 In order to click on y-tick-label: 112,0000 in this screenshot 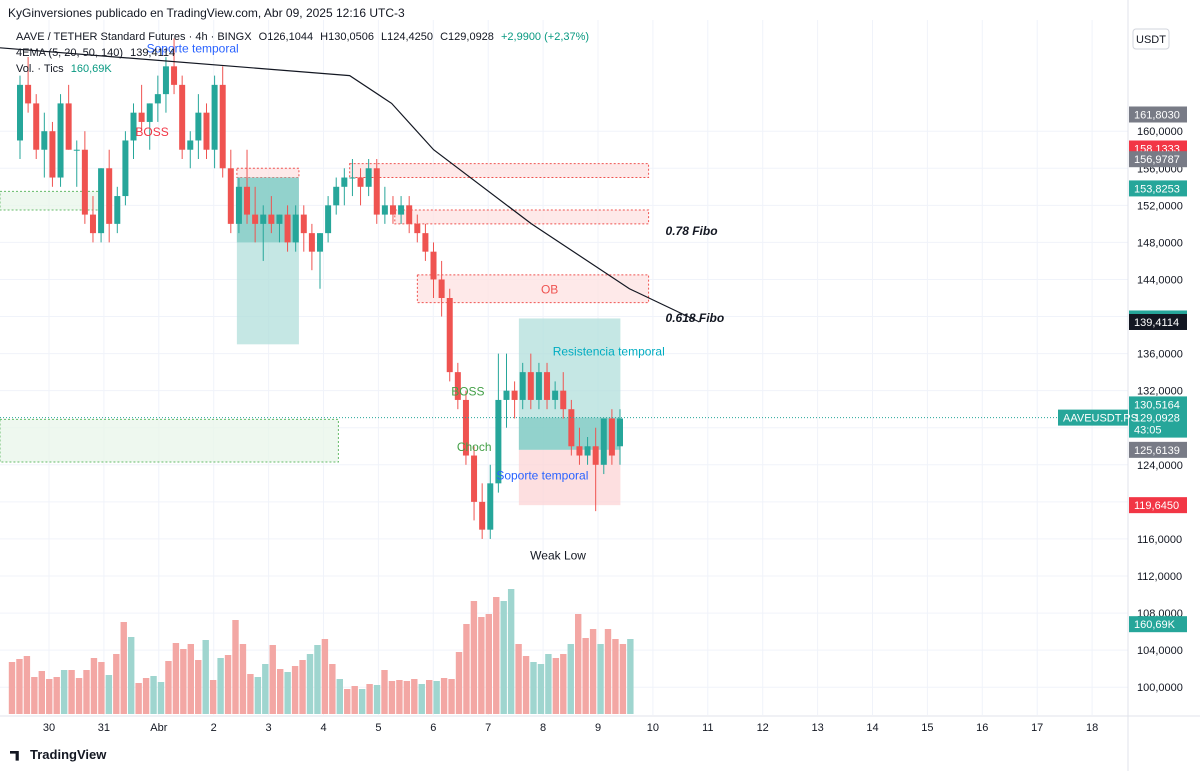, I will do `click(1159, 577)`.